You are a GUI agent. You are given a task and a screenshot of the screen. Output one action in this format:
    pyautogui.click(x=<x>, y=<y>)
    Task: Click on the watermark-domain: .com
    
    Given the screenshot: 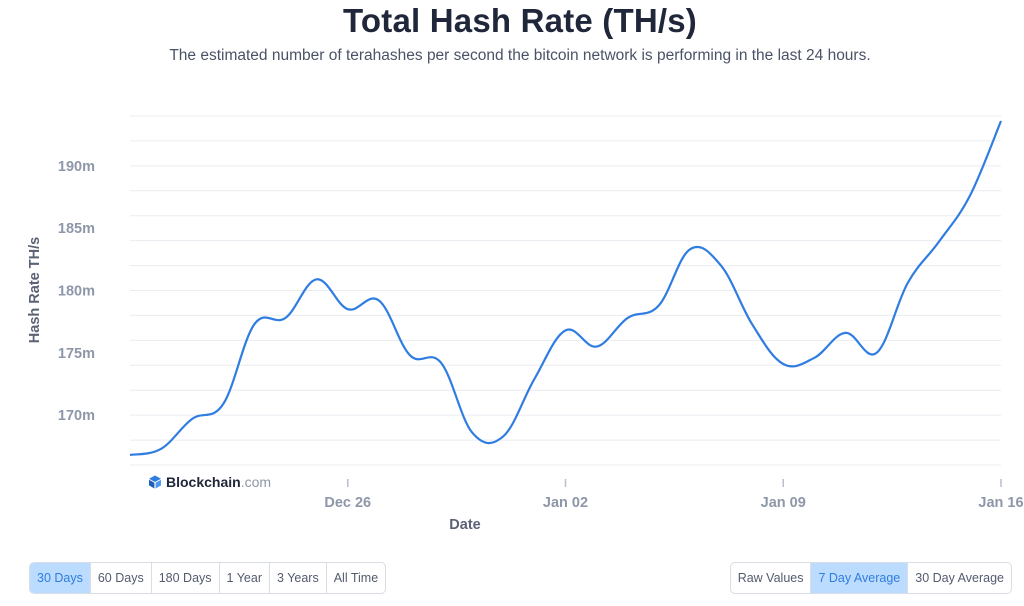 What is the action you would take?
    pyautogui.click(x=256, y=482)
    